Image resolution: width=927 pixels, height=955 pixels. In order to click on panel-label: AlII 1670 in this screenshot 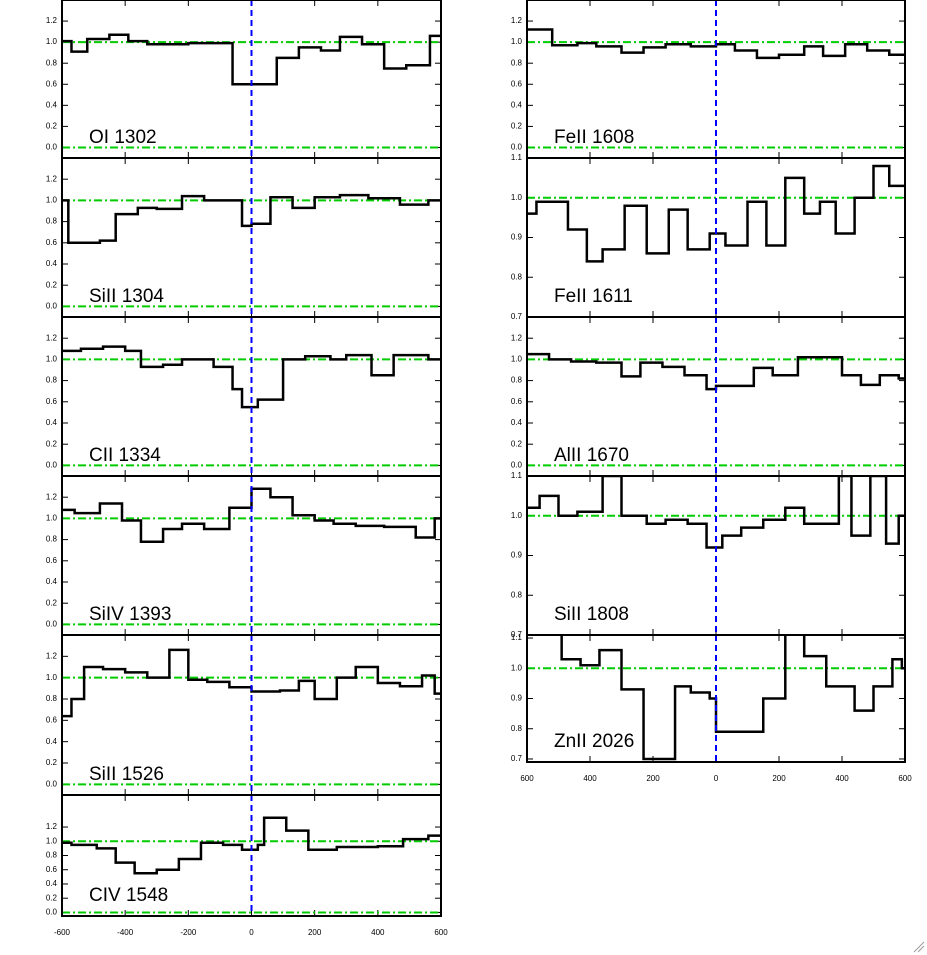, I will do `click(591, 455)`.